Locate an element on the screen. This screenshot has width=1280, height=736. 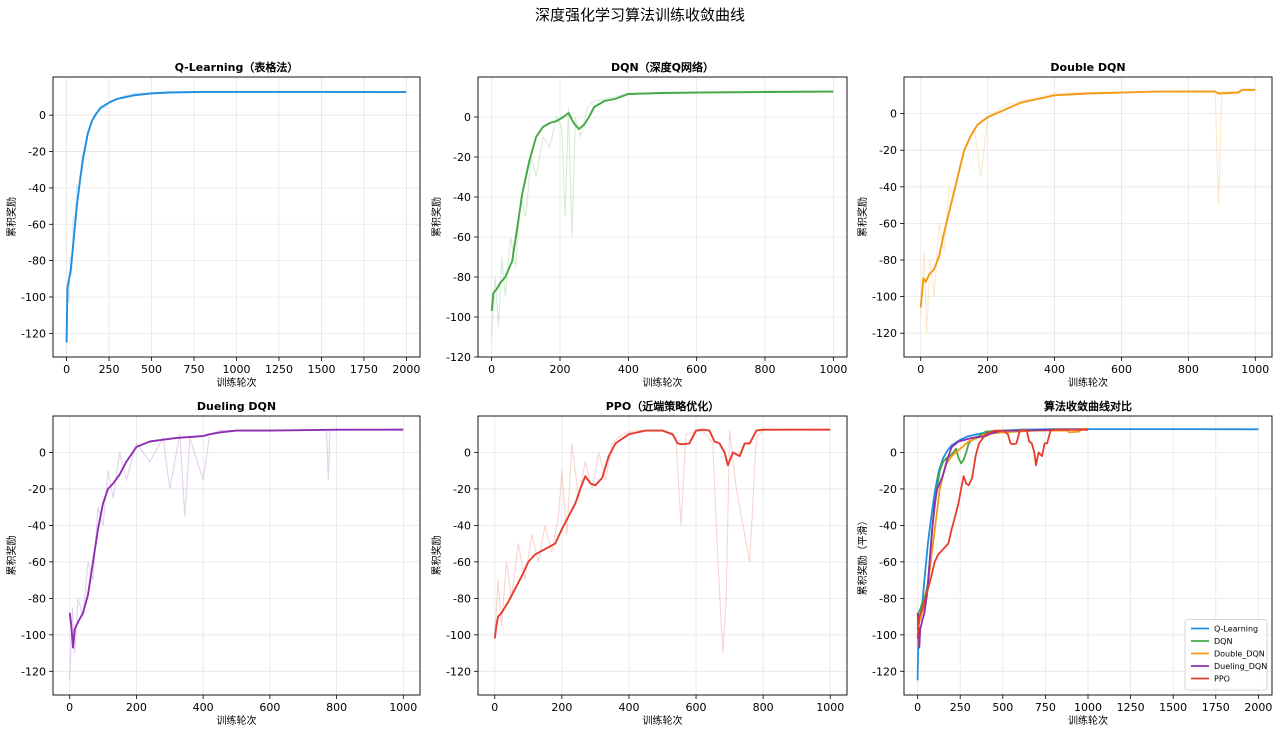
y-axis-label: 累积奖励（平滑） is located at coordinates (862, 556).